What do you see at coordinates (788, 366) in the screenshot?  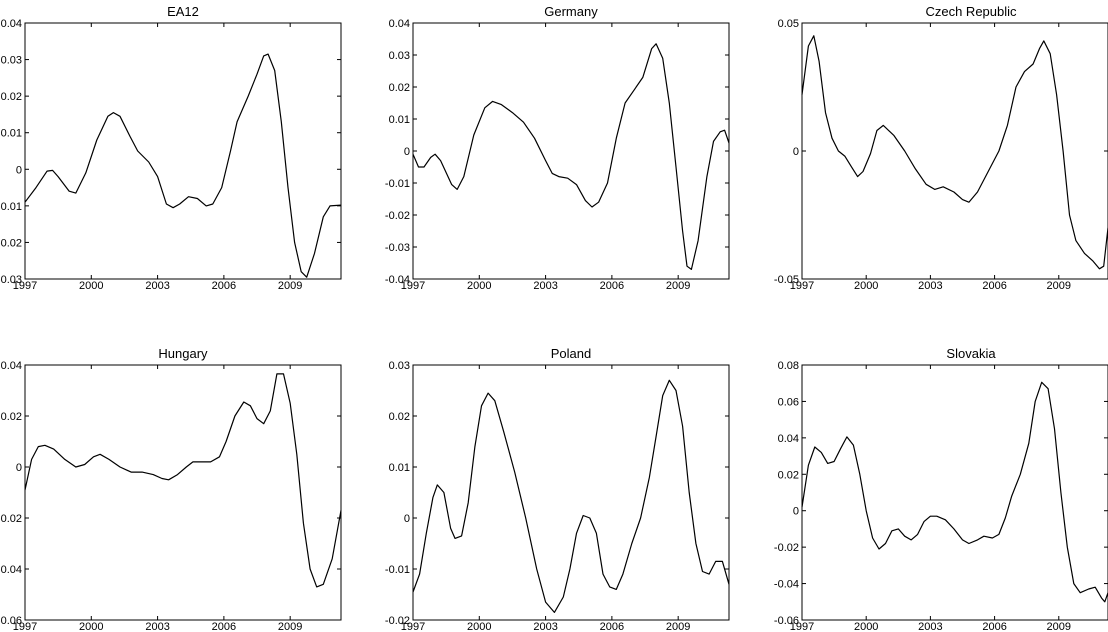 I see `y-tick-label: 0.08` at bounding box center [788, 366].